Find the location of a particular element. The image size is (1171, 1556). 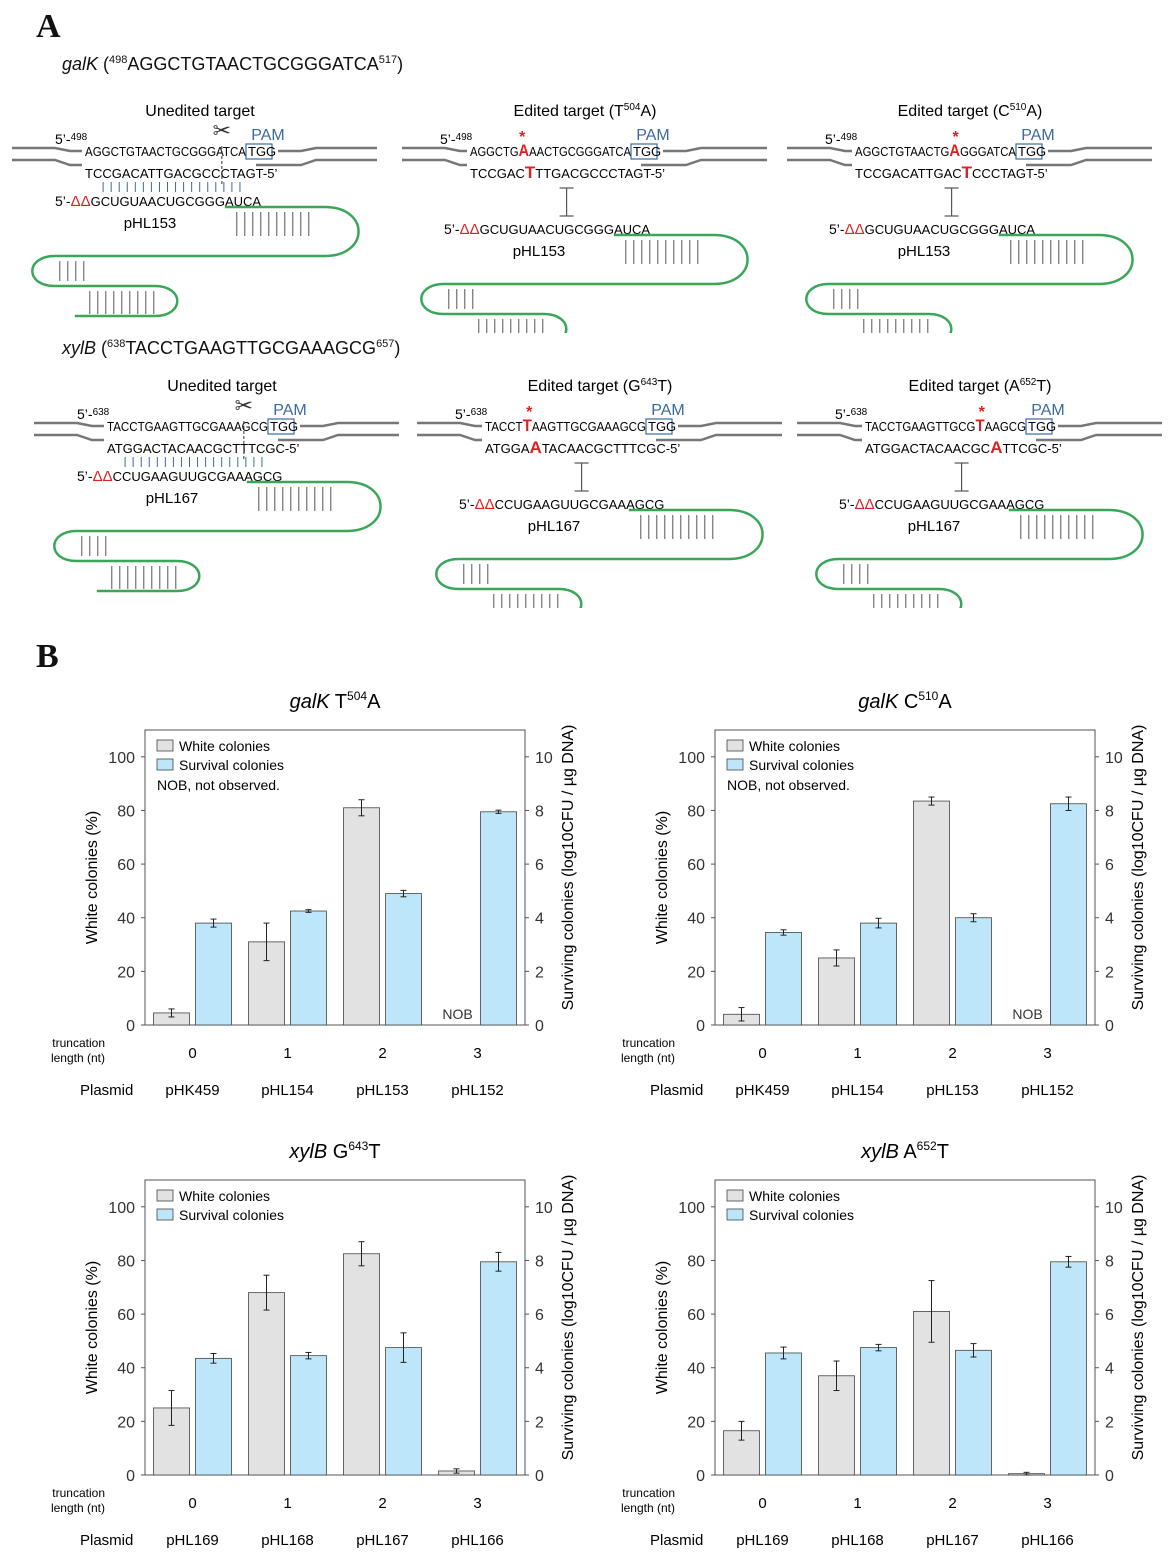

category-label: 3 is located at coordinates (1047, 1053).